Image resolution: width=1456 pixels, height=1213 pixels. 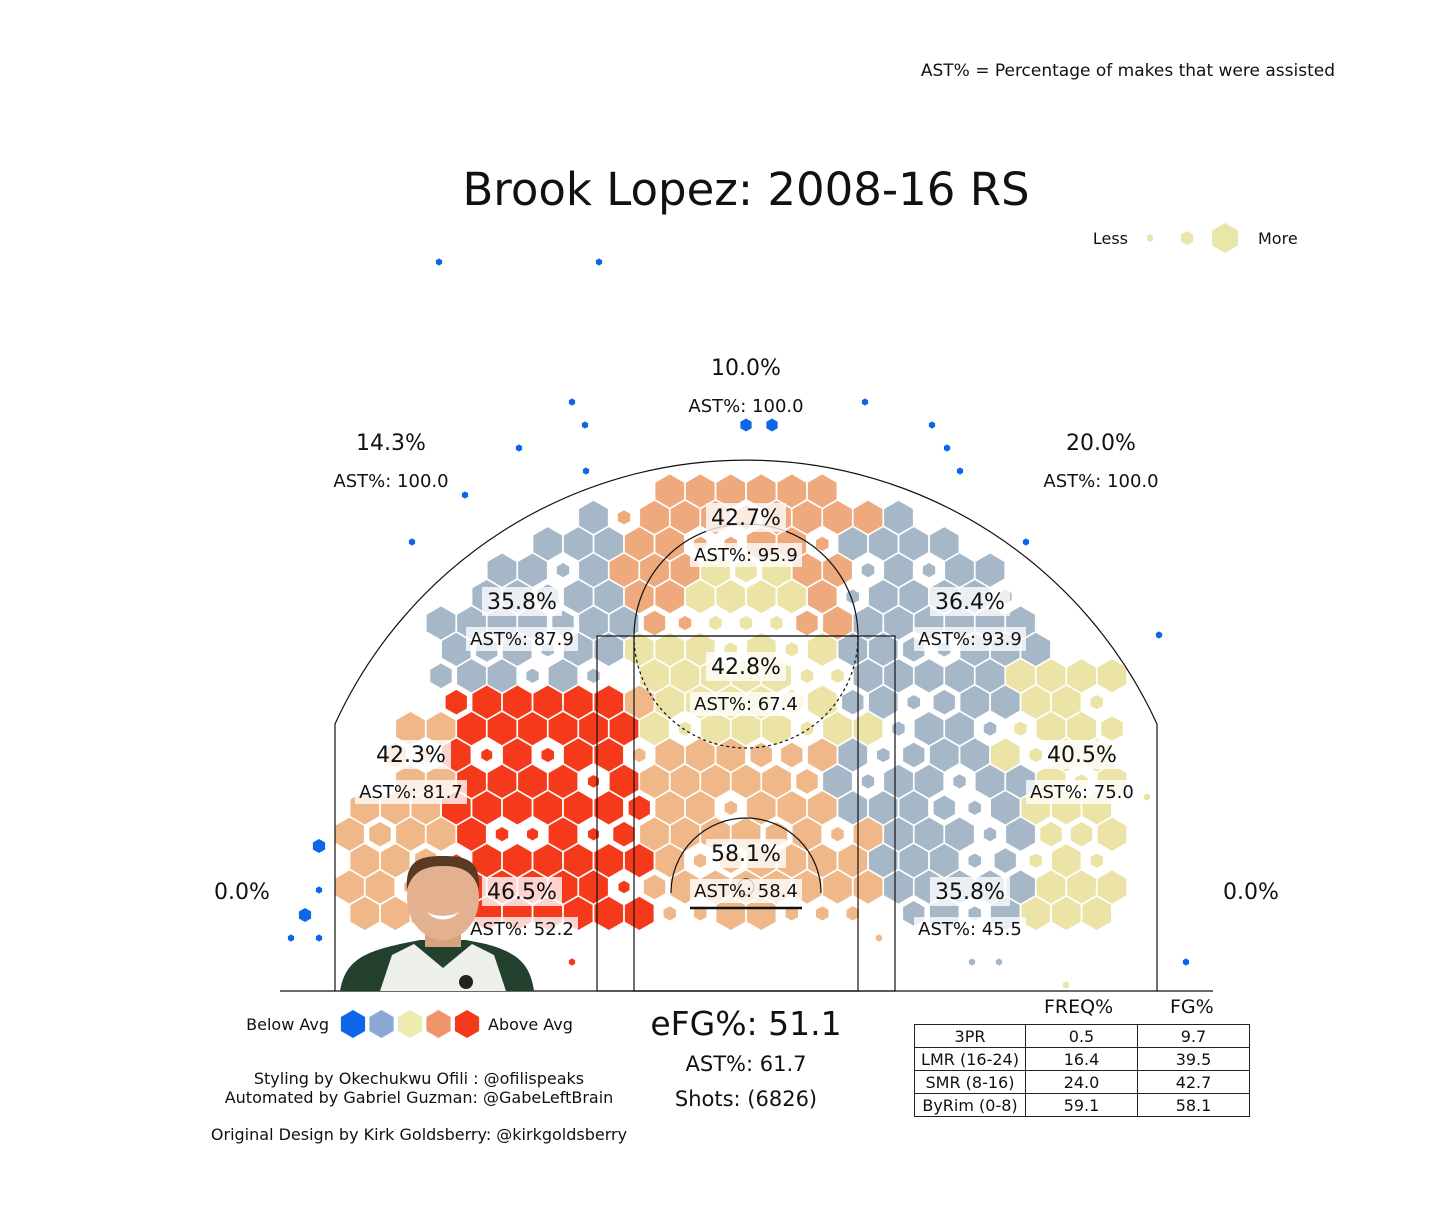 I want to click on zone-ast-label: AST%: 67.4, so click(x=746, y=704).